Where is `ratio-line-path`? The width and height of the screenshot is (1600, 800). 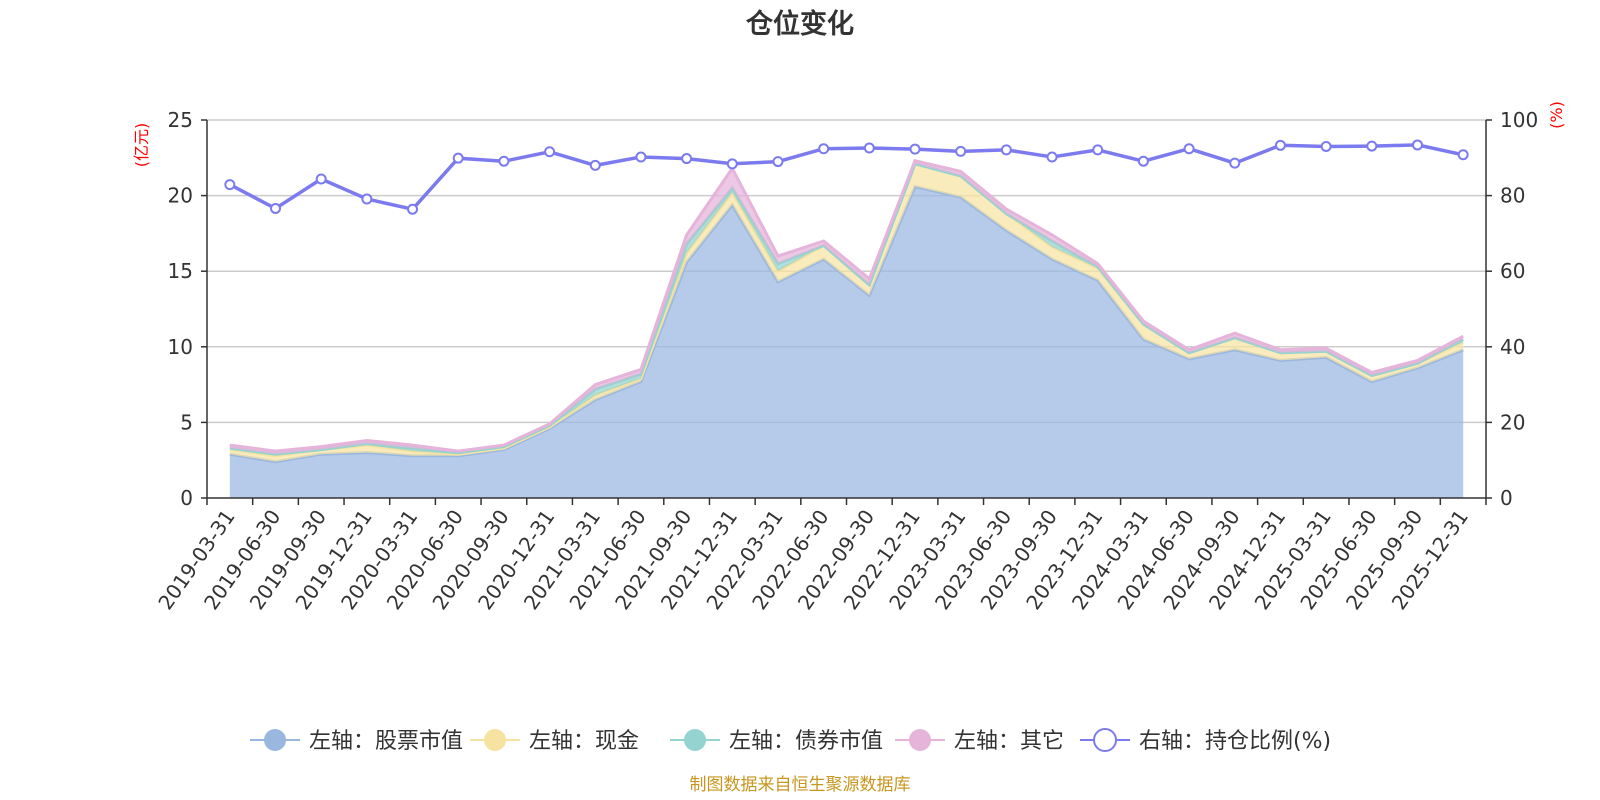 ratio-line-path is located at coordinates (846, 177).